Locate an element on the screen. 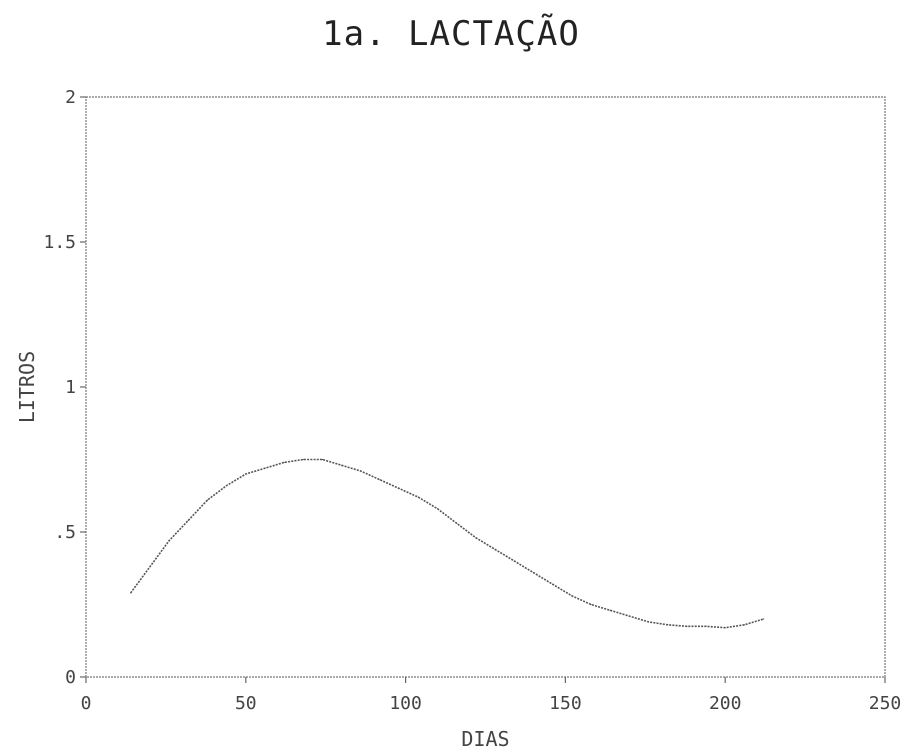 Image resolution: width=902 pixels, height=753 pixels. y-tick-label: 1 is located at coordinates (70, 387).